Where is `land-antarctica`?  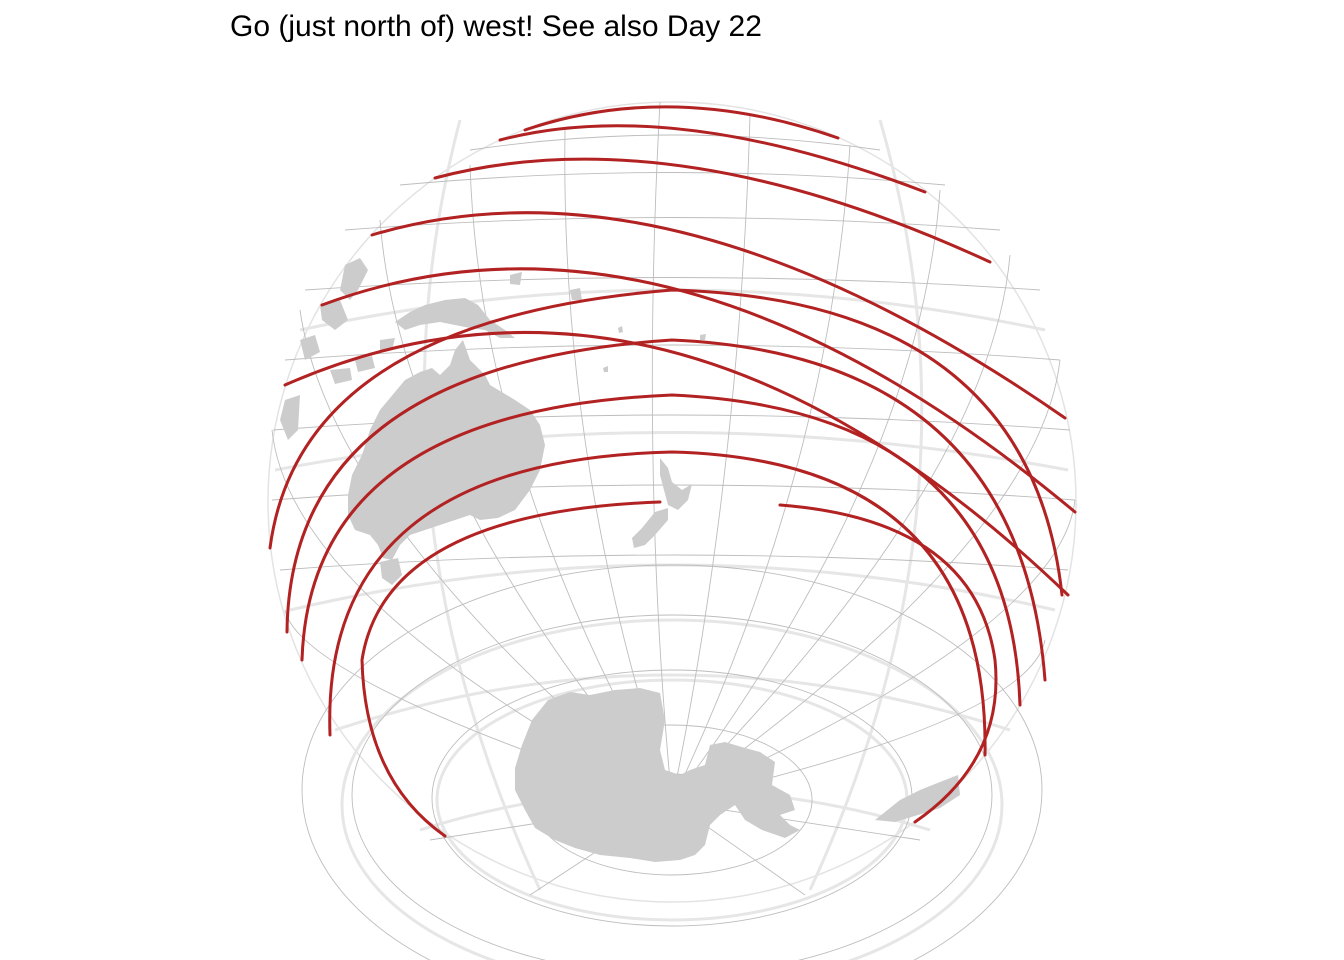
land-antarctica is located at coordinates (657, 775).